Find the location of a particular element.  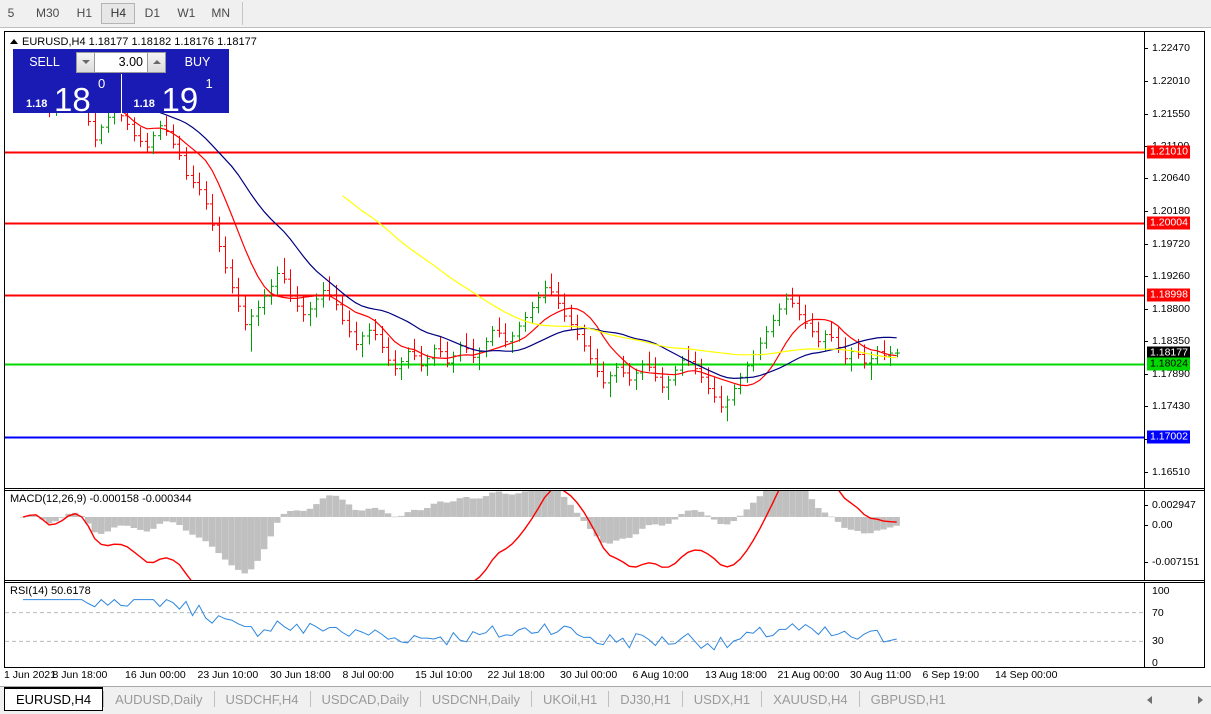

chart-tab-audusd-daily: AUDUSD,Daily is located at coordinates (159, 699).